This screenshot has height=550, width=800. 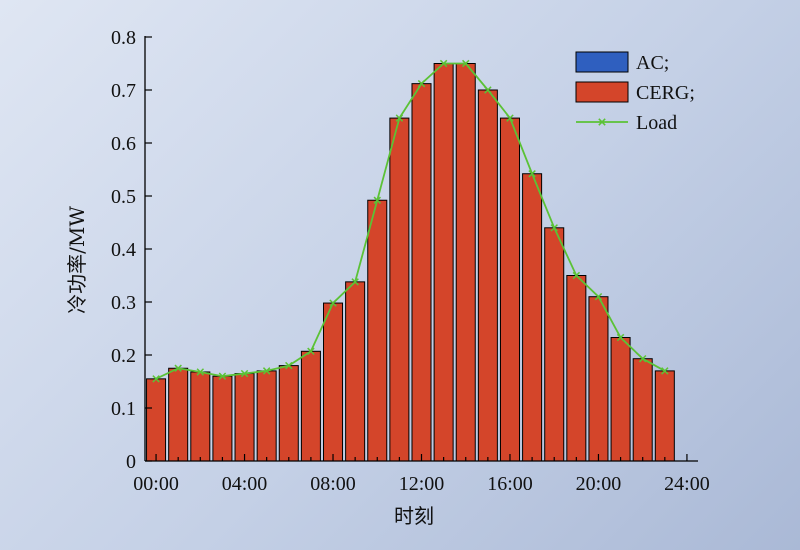 I want to click on y-tick-label: 0.7, so click(x=123, y=91).